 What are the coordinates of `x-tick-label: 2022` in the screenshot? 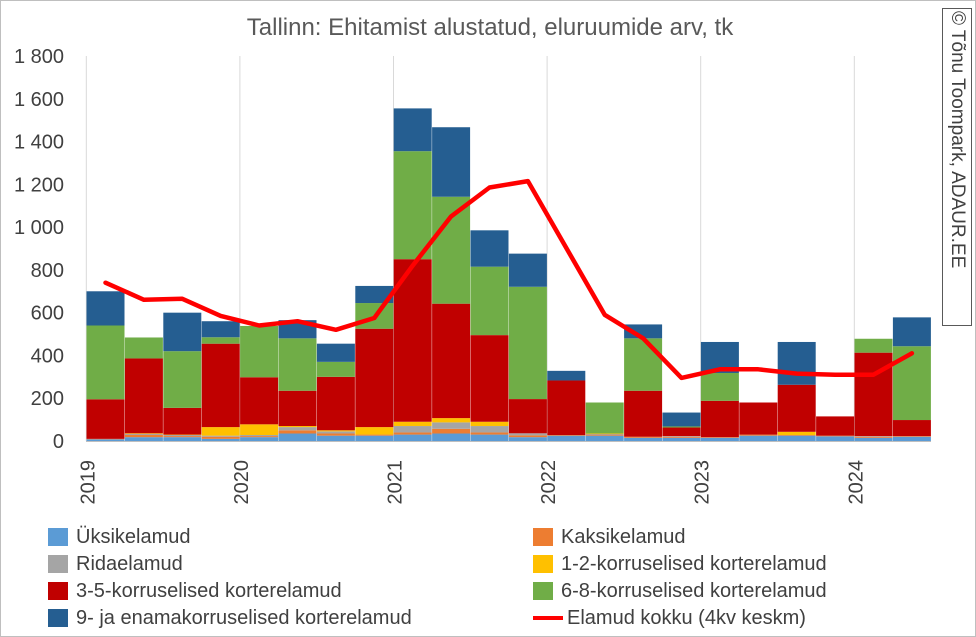 It's located at (549, 482).